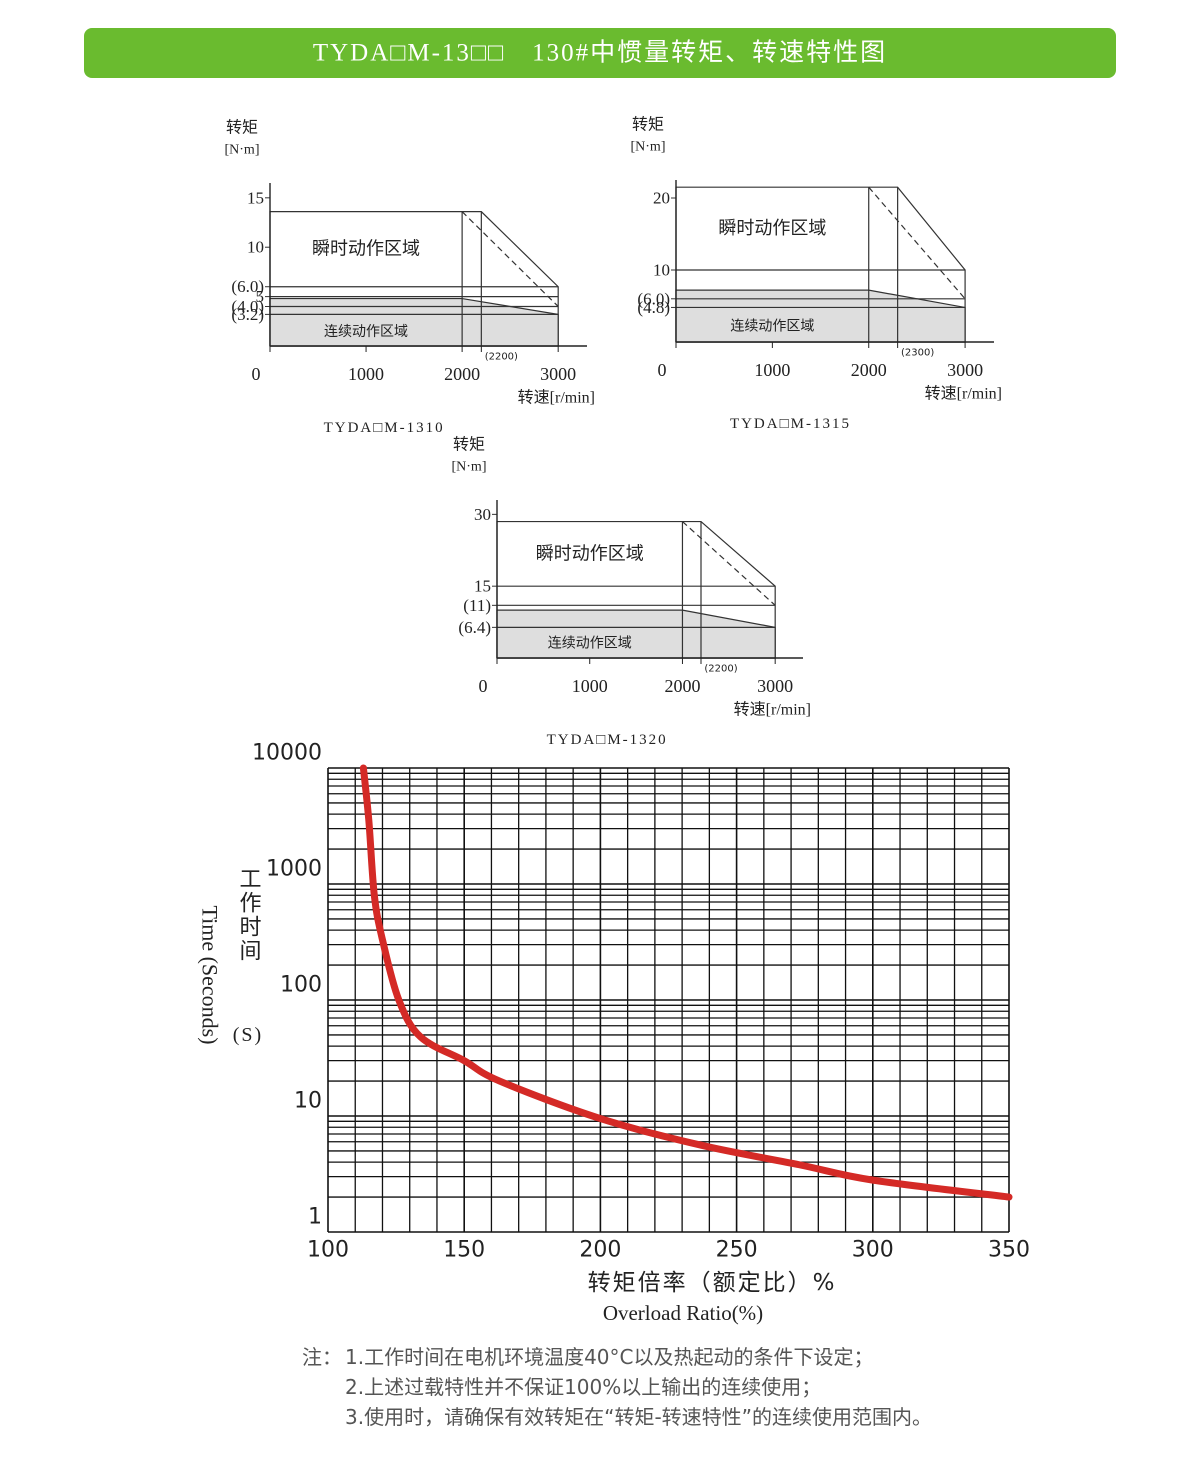  What do you see at coordinates (1009, 1250) in the screenshot?
I see `x-tick-label: 350` at bounding box center [1009, 1250].